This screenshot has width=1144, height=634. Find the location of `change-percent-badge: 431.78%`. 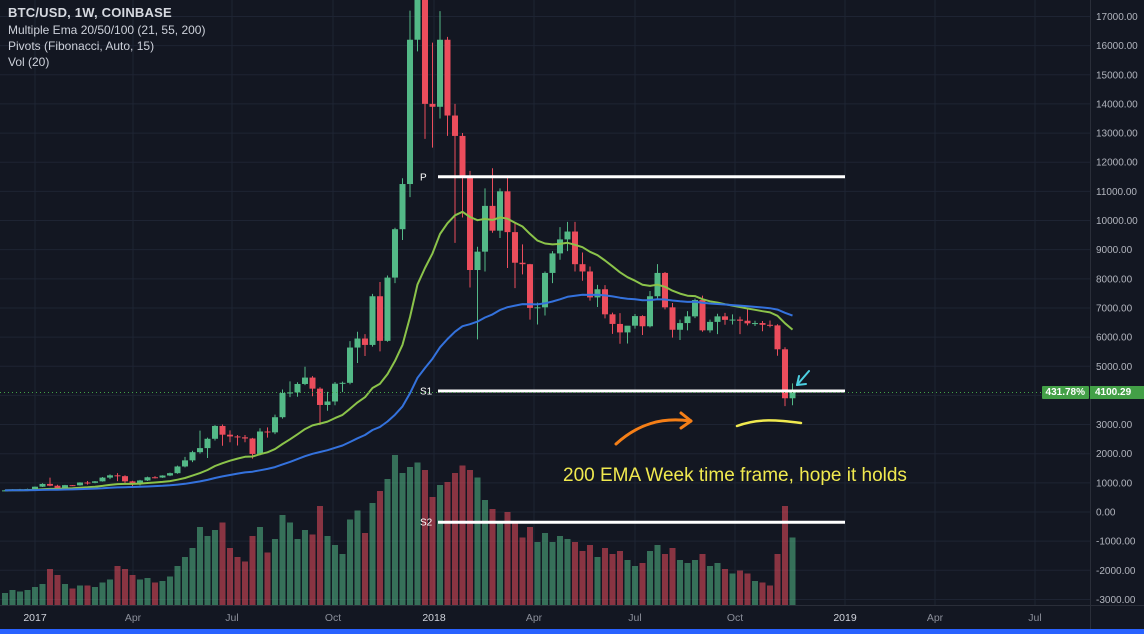

change-percent-badge: 431.78% is located at coordinates (1065, 392).